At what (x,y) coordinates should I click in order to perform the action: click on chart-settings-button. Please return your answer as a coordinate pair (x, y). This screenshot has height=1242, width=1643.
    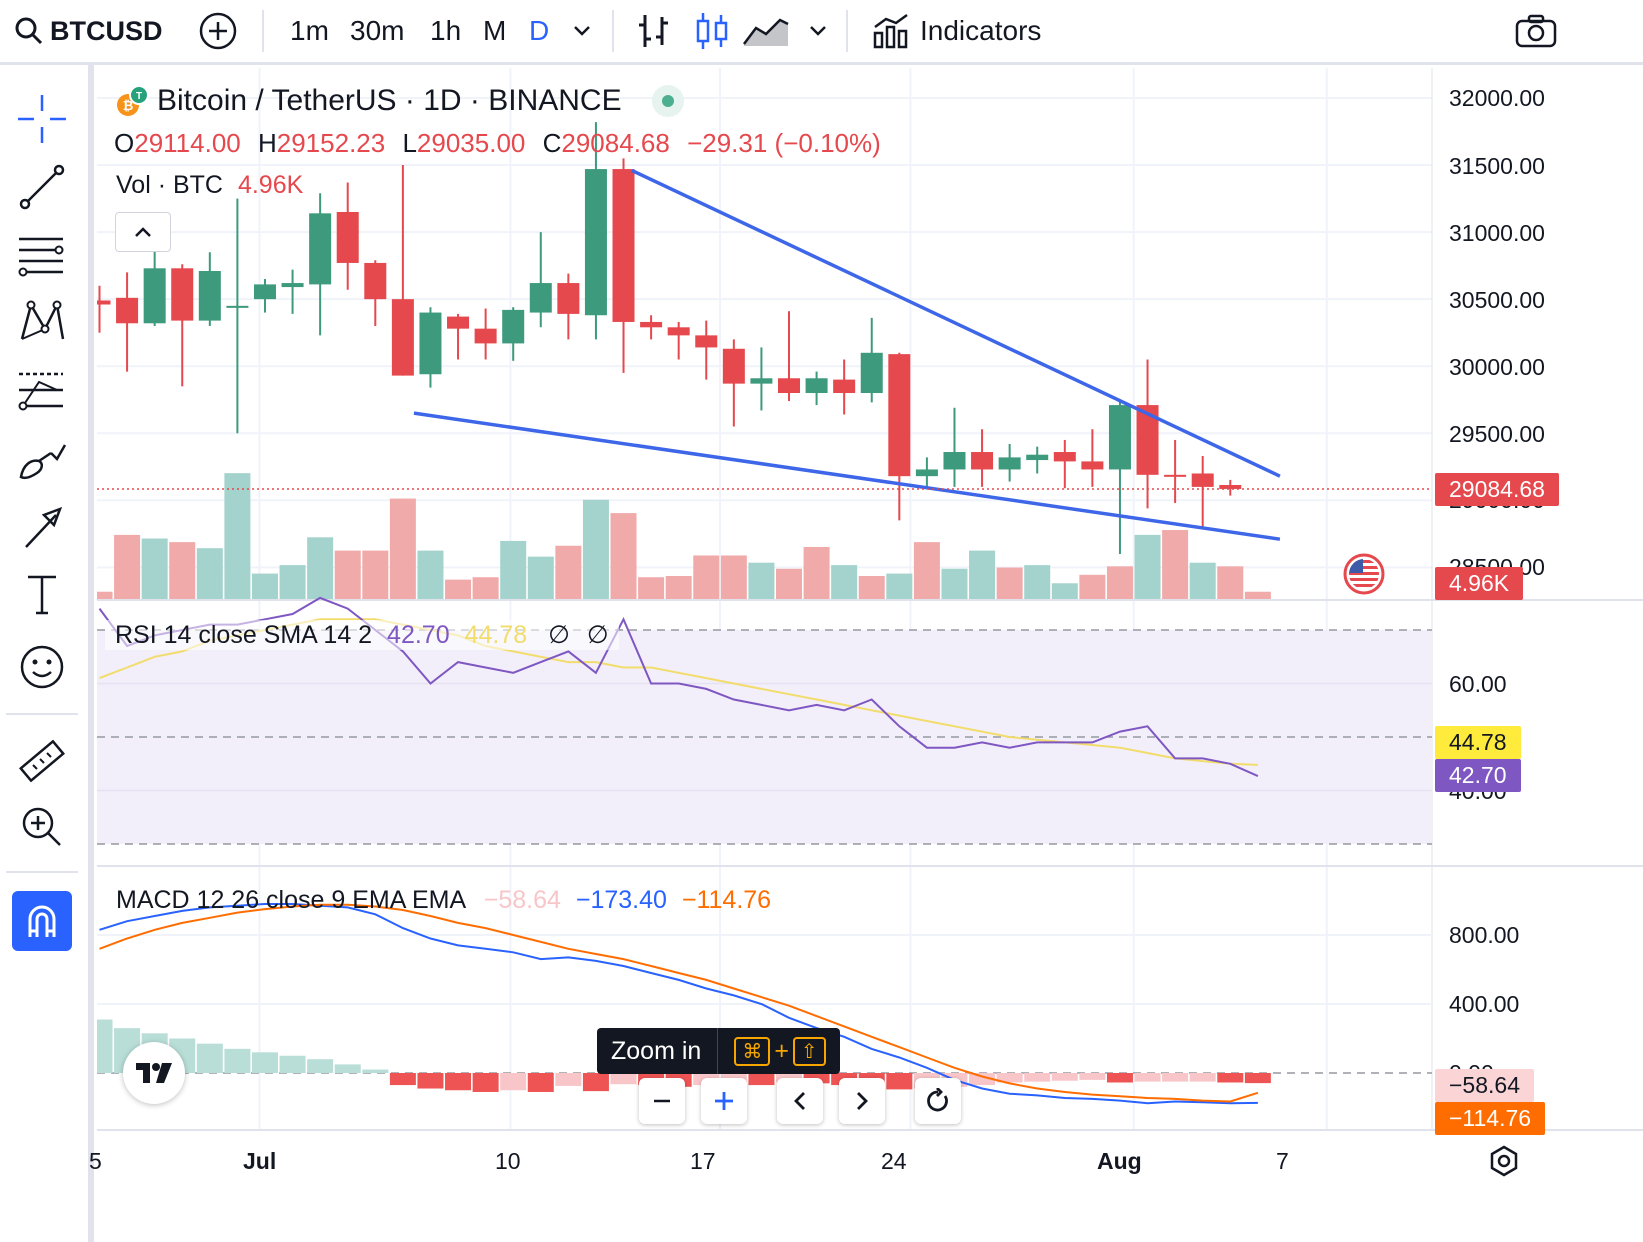
    Looking at the image, I should click on (1504, 1161).